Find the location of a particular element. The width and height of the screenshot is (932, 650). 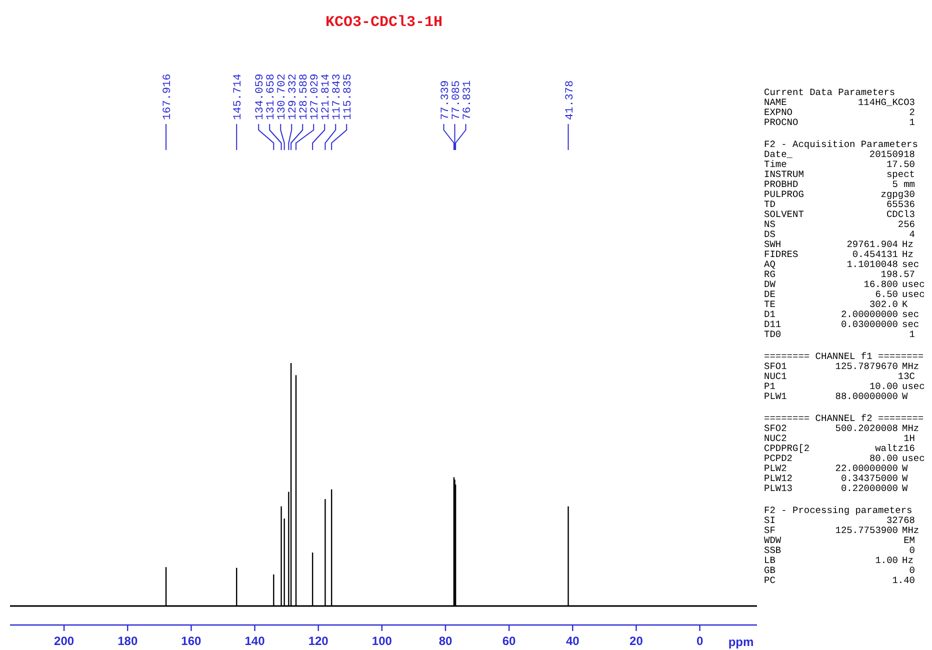

x-axis-title: ppm is located at coordinates (741, 642).